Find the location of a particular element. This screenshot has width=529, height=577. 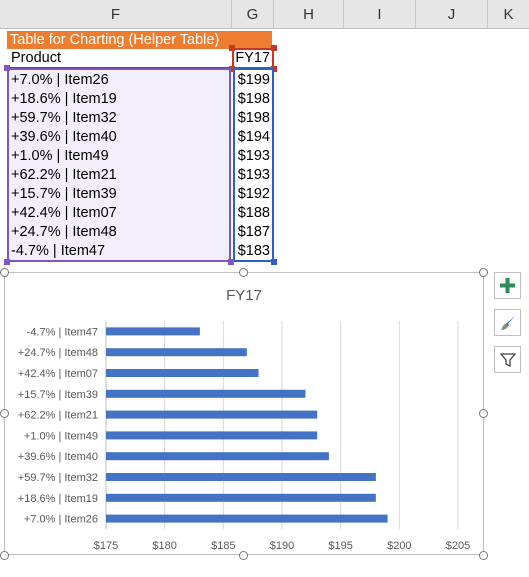

column-header-j: J is located at coordinates (452, 14).